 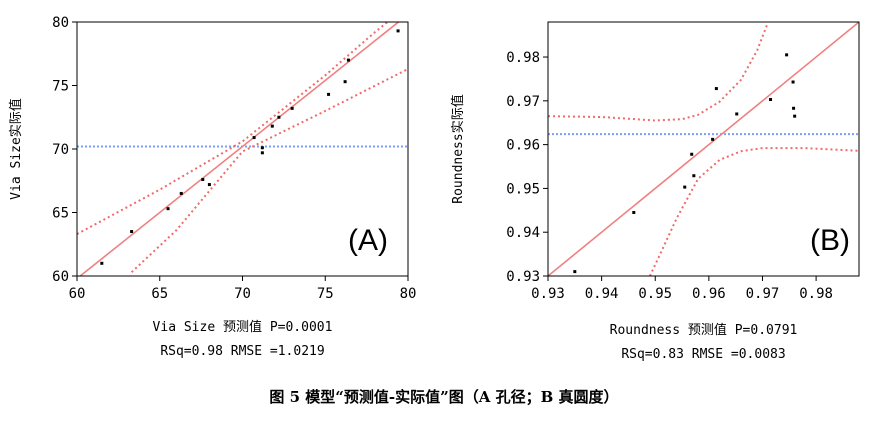 What do you see at coordinates (444, 397) in the screenshot?
I see `figure-caption: 图 5 模型“预测值-实际值”图（A 孔径；B 真圆度）` at bounding box center [444, 397].